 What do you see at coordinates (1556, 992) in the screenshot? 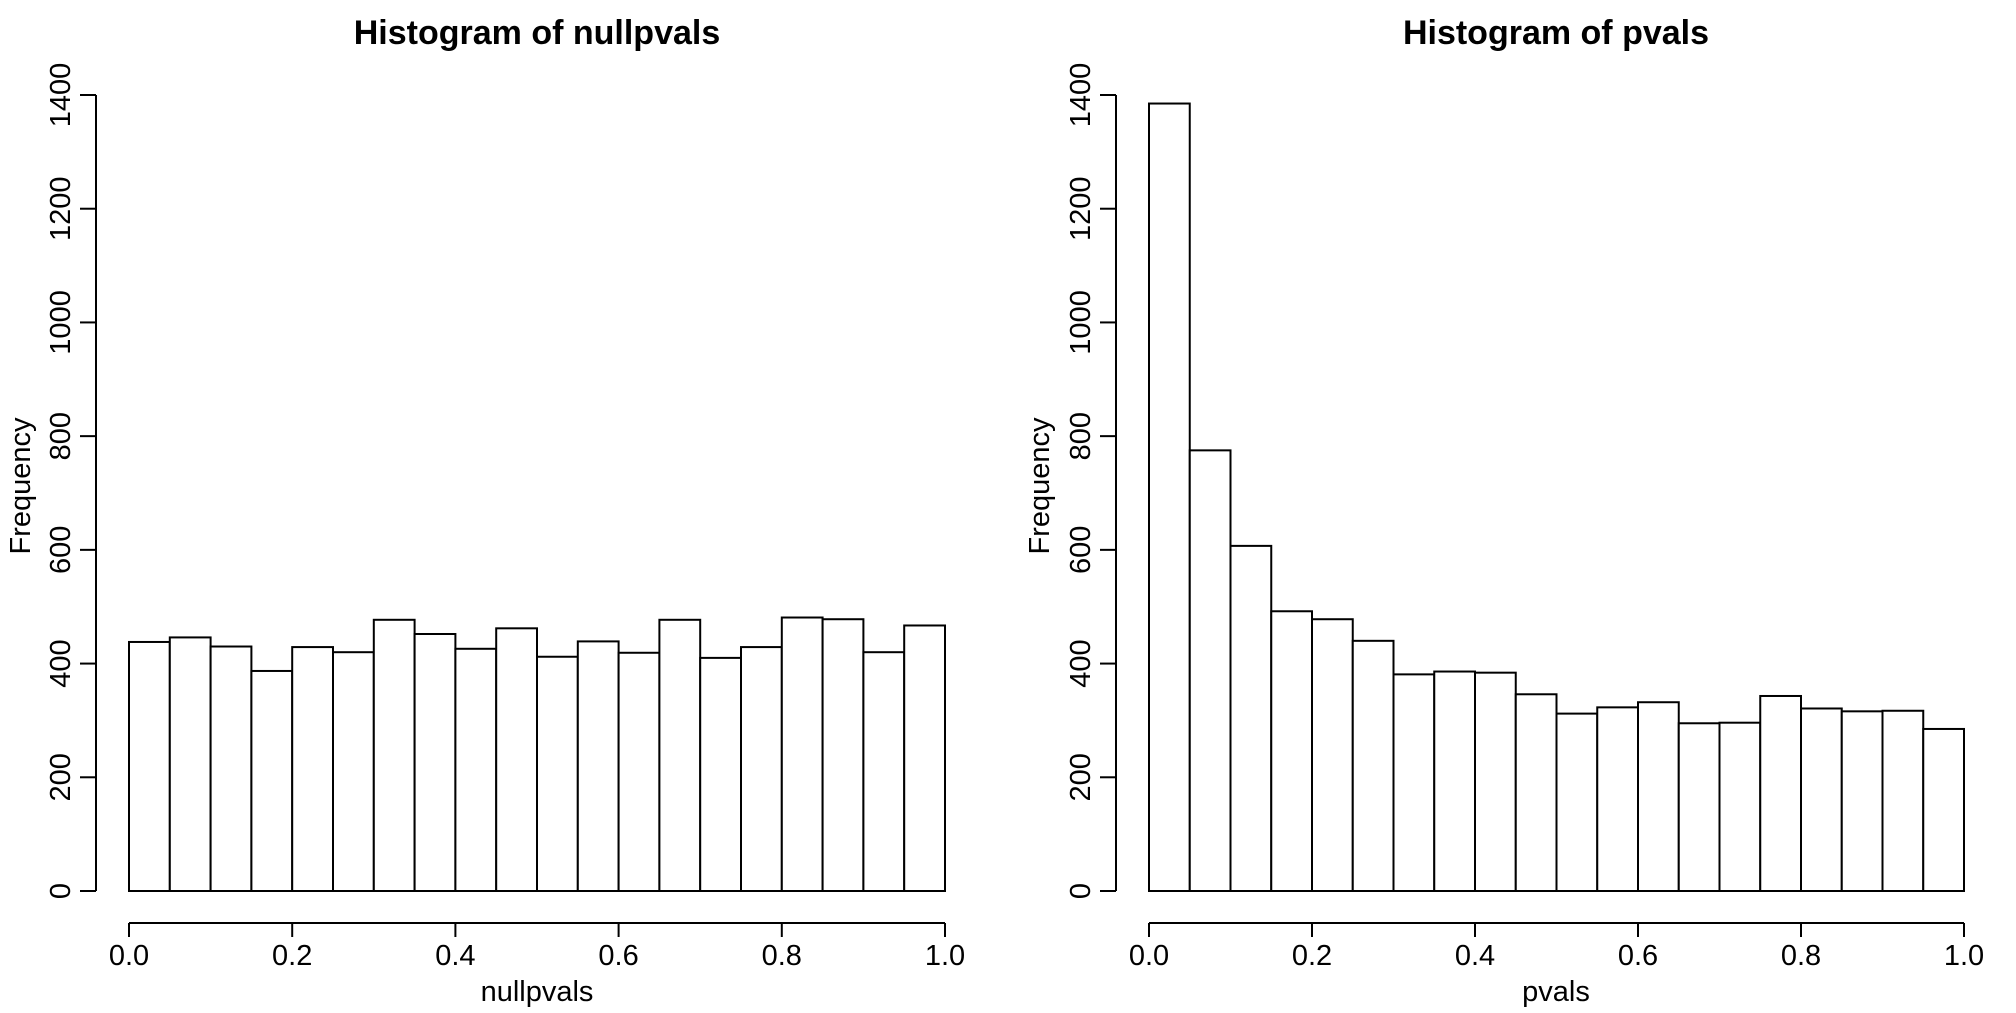
I see `x-axis-label: pvals` at bounding box center [1556, 992].